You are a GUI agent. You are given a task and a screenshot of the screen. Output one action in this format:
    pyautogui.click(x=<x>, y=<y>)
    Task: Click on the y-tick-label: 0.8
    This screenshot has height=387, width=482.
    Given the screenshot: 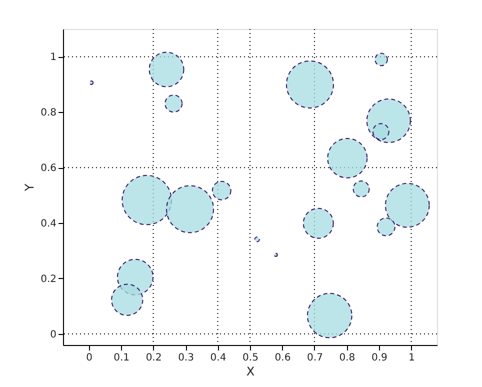 What is the action you would take?
    pyautogui.click(x=48, y=113)
    